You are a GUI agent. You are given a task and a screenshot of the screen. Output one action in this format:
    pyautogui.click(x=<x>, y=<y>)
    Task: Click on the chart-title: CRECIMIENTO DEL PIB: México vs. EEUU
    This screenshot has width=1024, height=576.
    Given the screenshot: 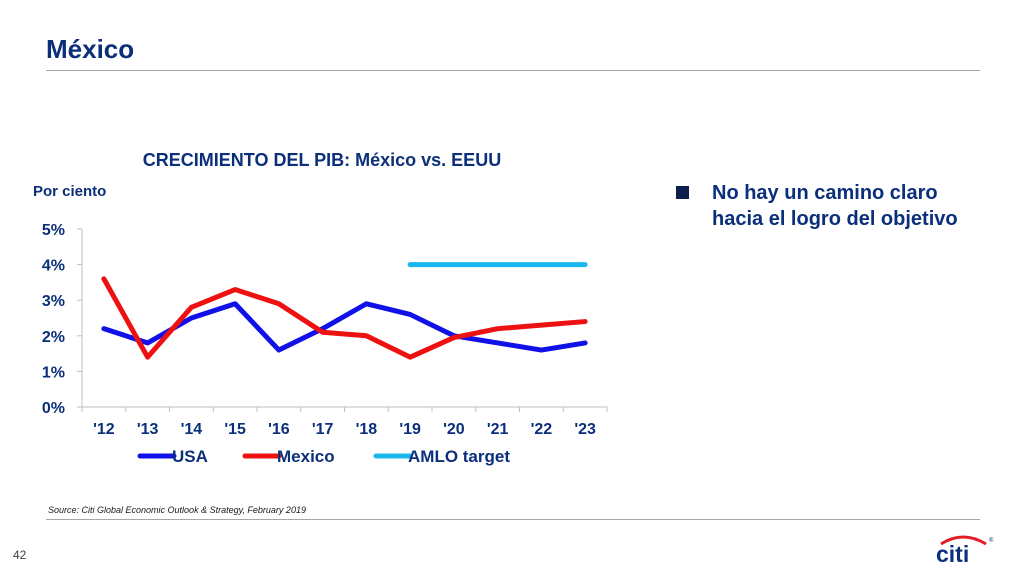 What is the action you would take?
    pyautogui.click(x=322, y=160)
    